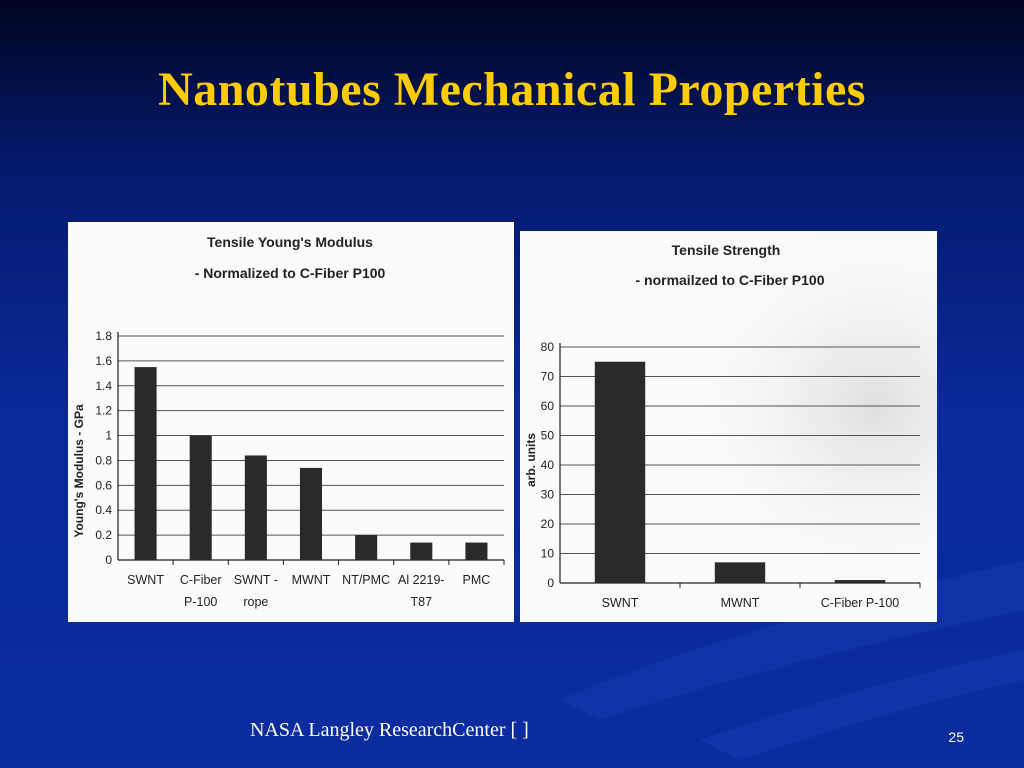 The width and height of the screenshot is (1024, 768). I want to click on y-tick-label: 80, so click(548, 347).